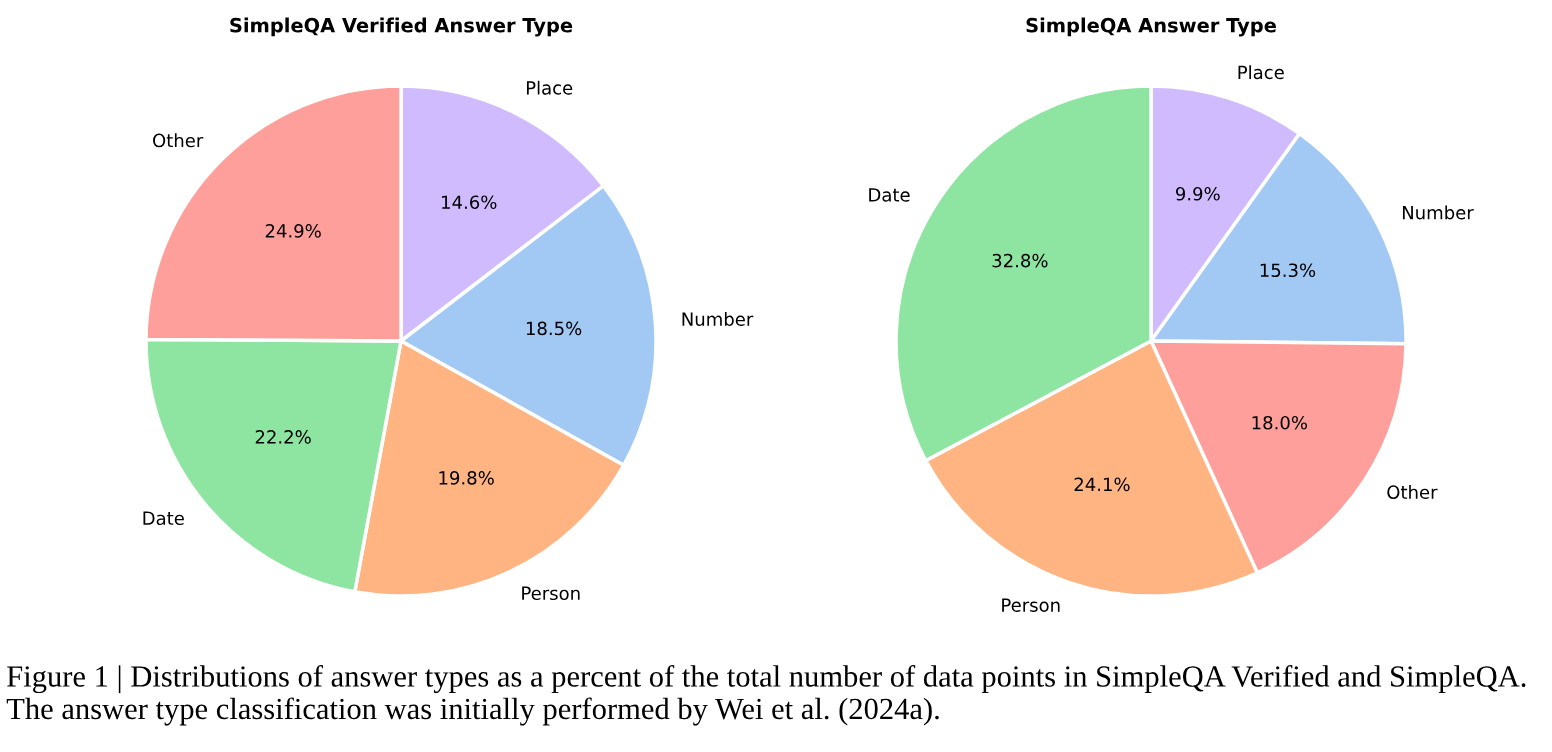 The image size is (1552, 752). What do you see at coordinates (293, 231) in the screenshot?
I see `data-label: 24.9%` at bounding box center [293, 231].